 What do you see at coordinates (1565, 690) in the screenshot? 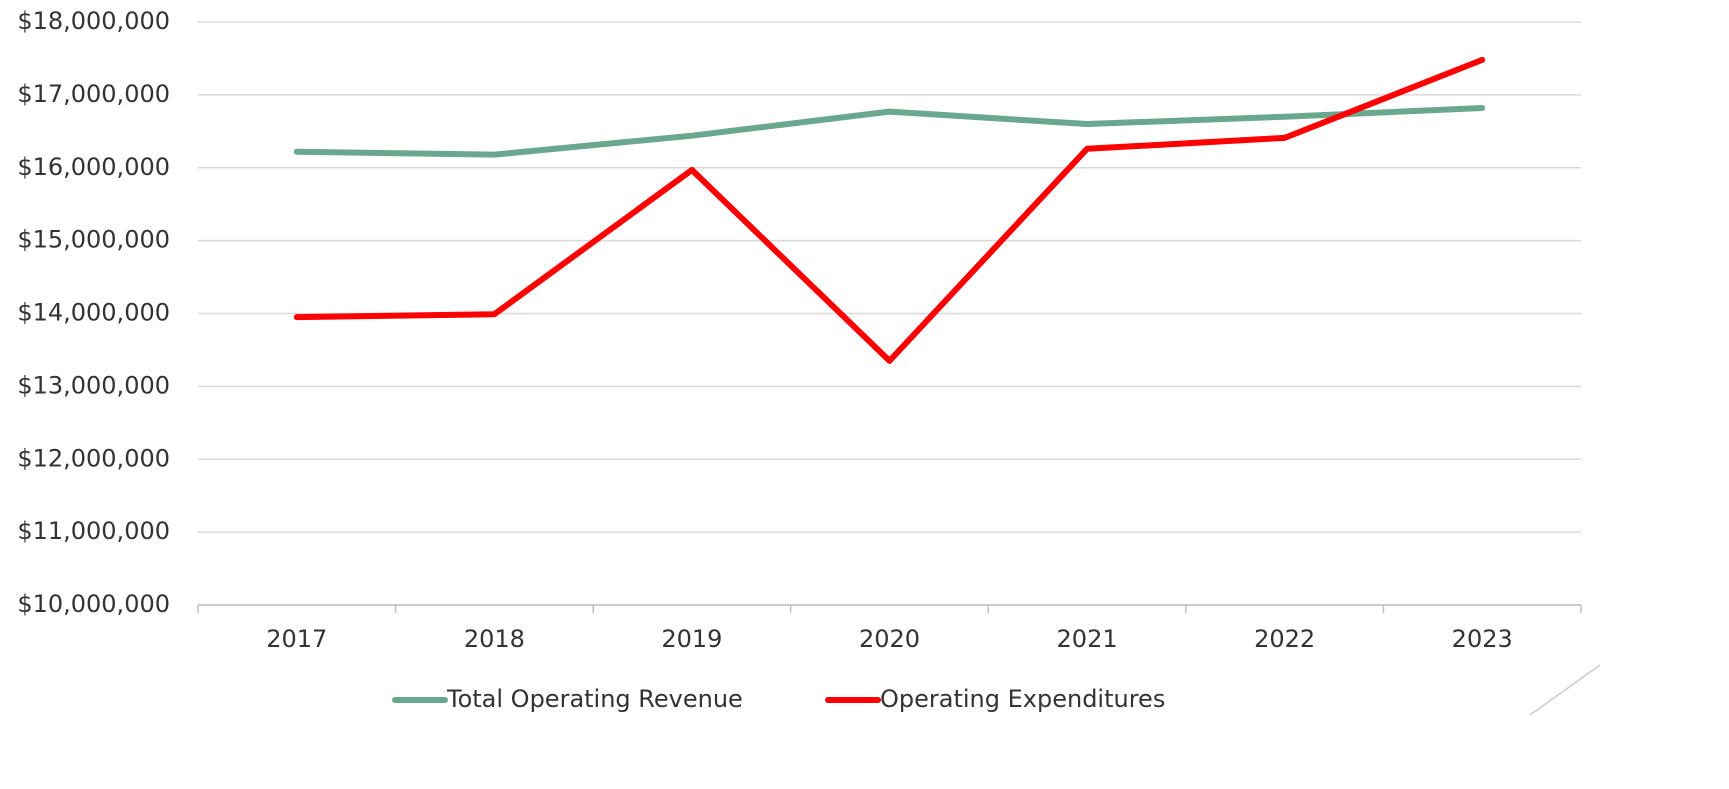
I see `decoration` at bounding box center [1565, 690].